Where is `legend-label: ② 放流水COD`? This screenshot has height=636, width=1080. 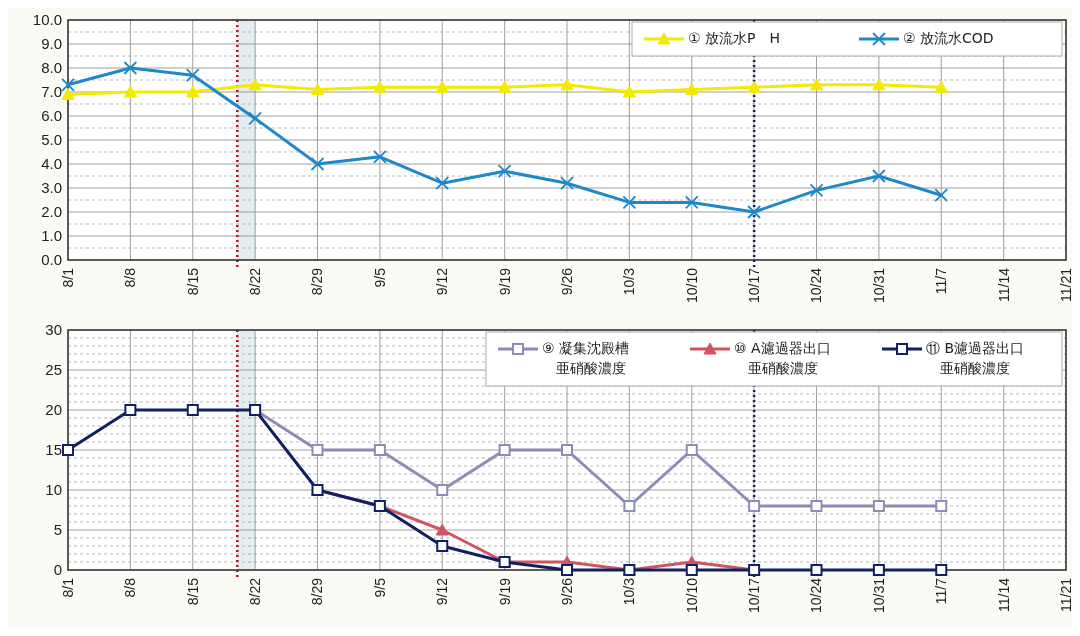 legend-label: ② 放流水COD is located at coordinates (948, 38).